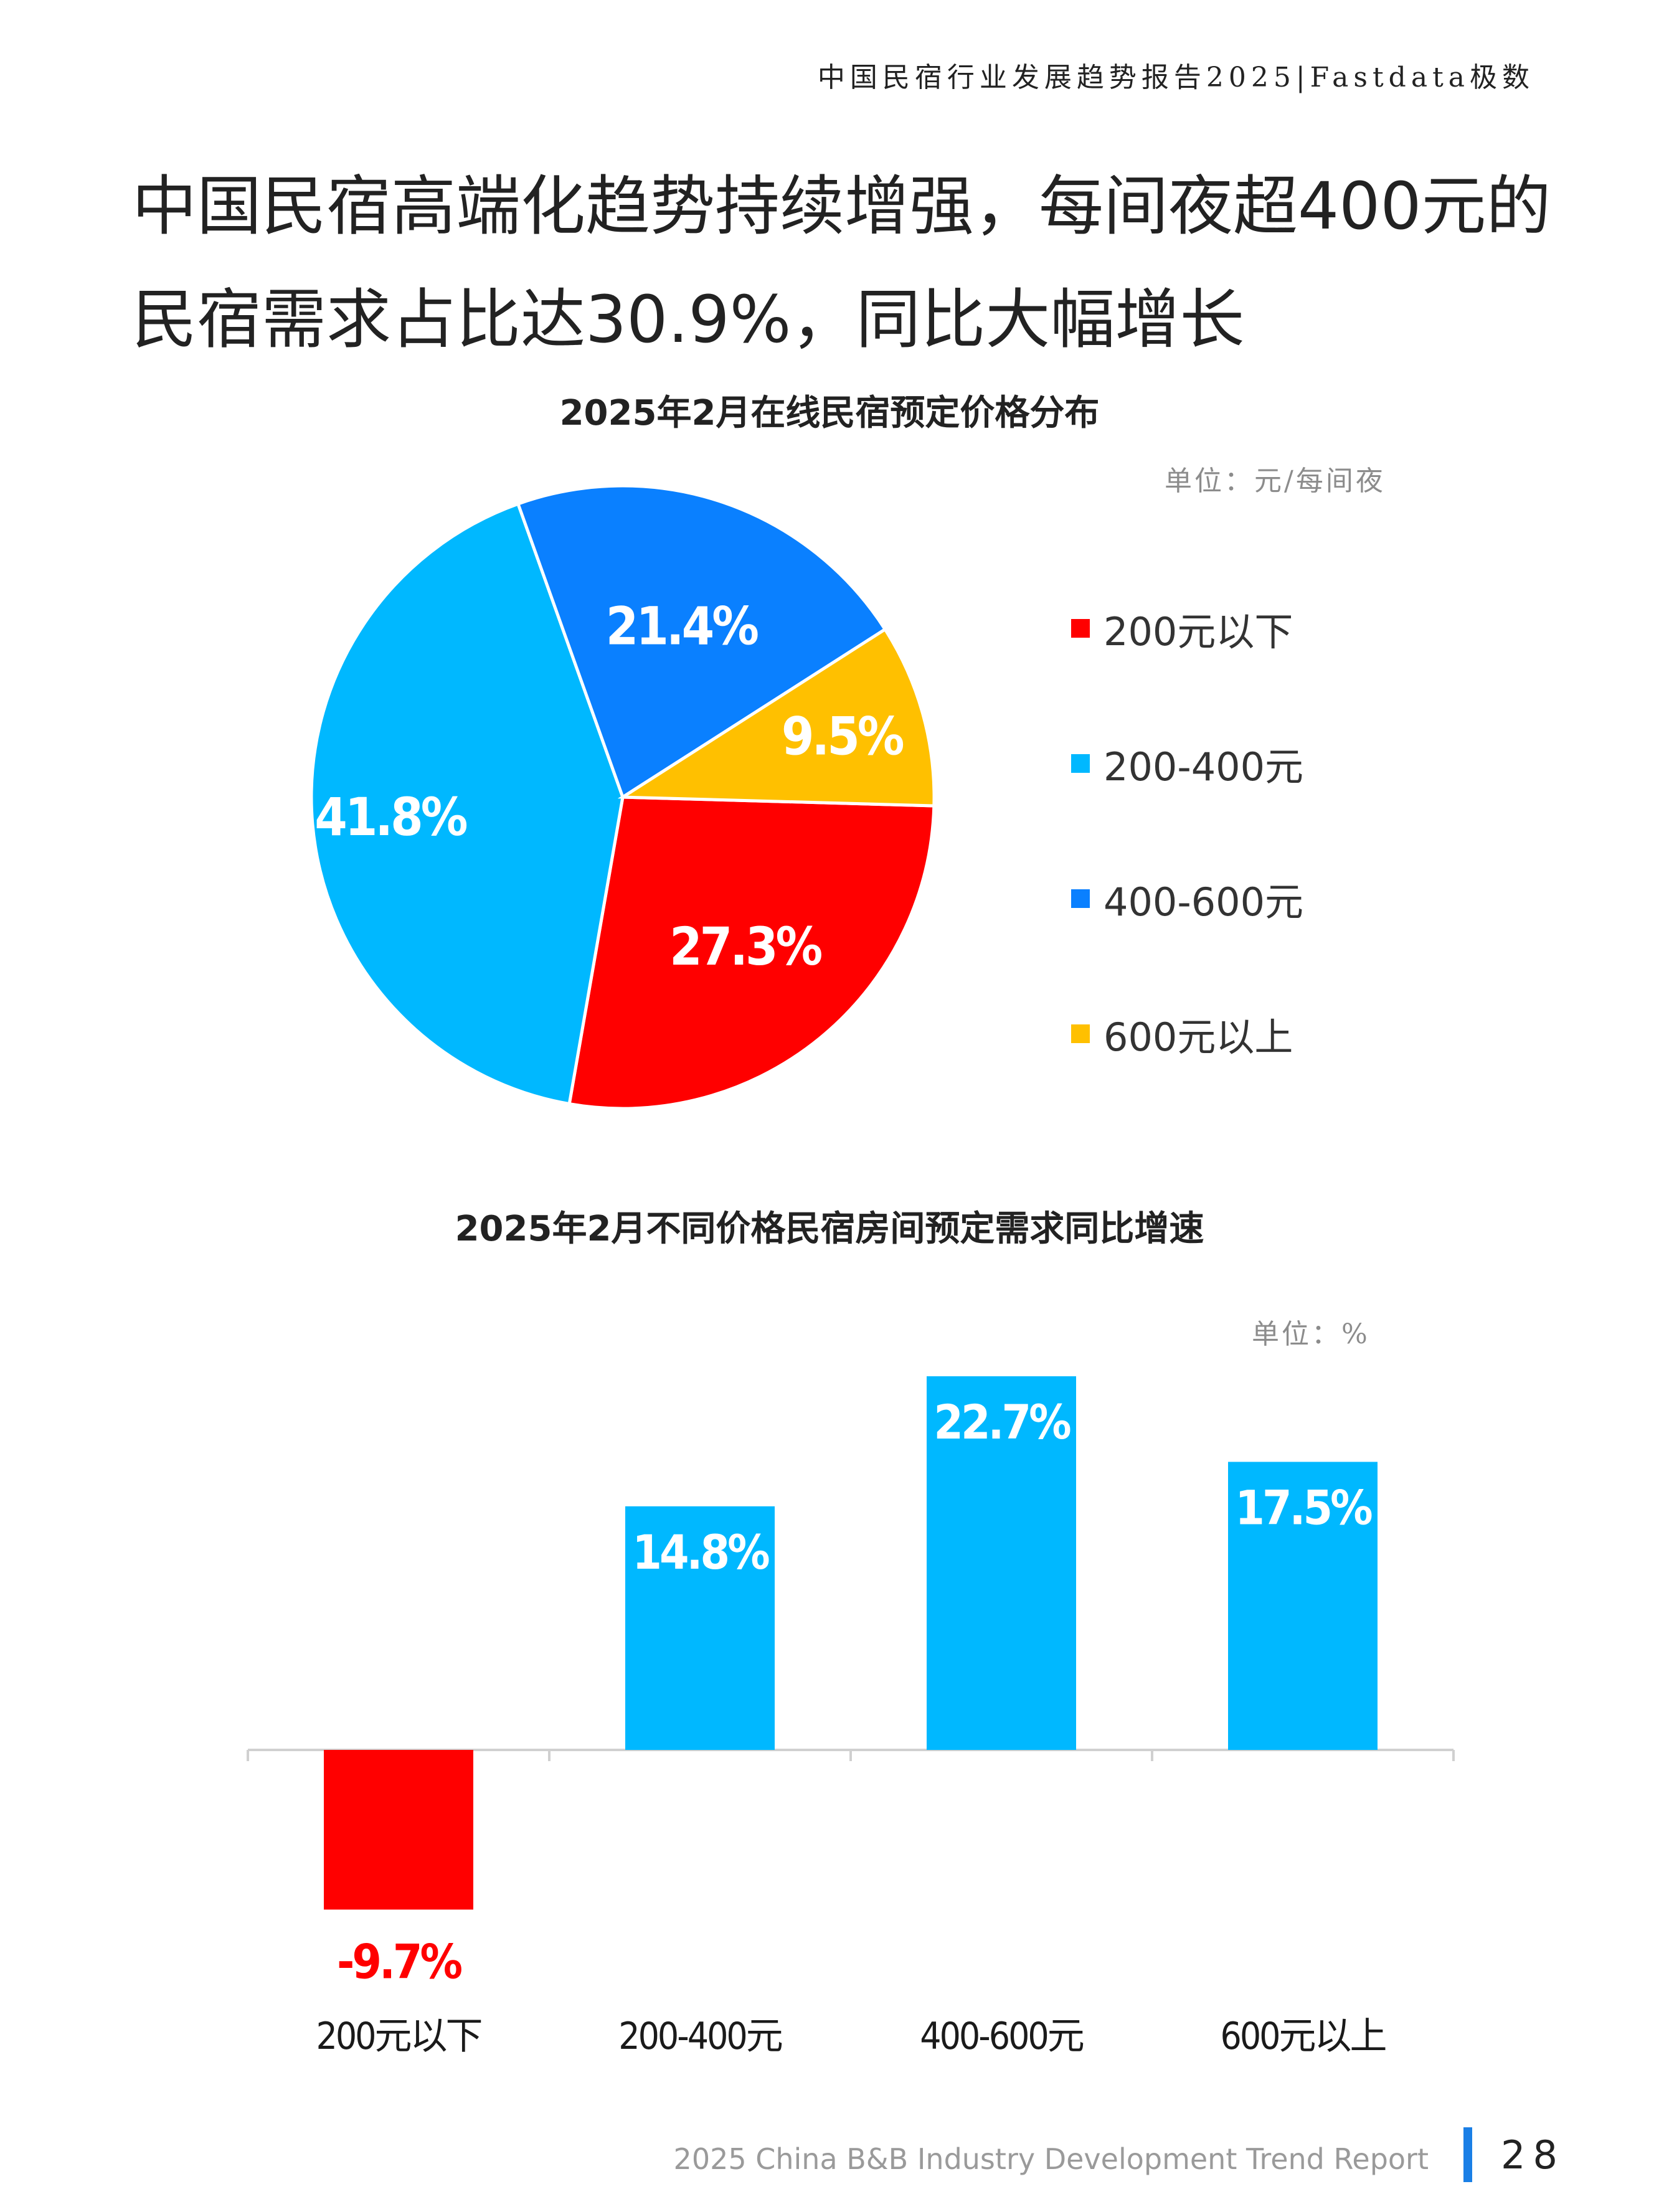 This screenshot has width=1659, height=2212. I want to click on headline-line-2: 民宿需求占比达30.9%，同比大幅增长, so click(689, 319).